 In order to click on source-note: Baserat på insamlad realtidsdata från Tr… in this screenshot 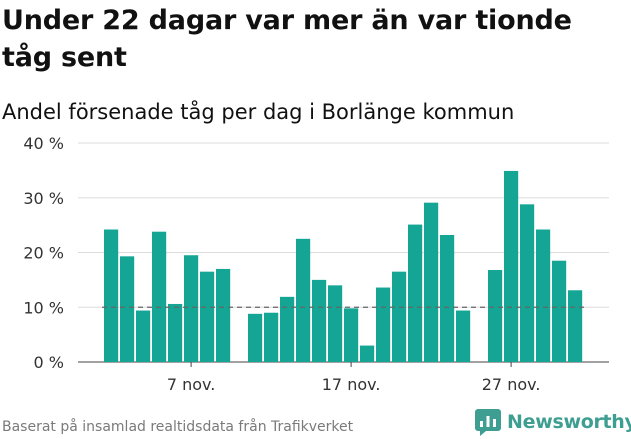, I will do `click(178, 427)`.